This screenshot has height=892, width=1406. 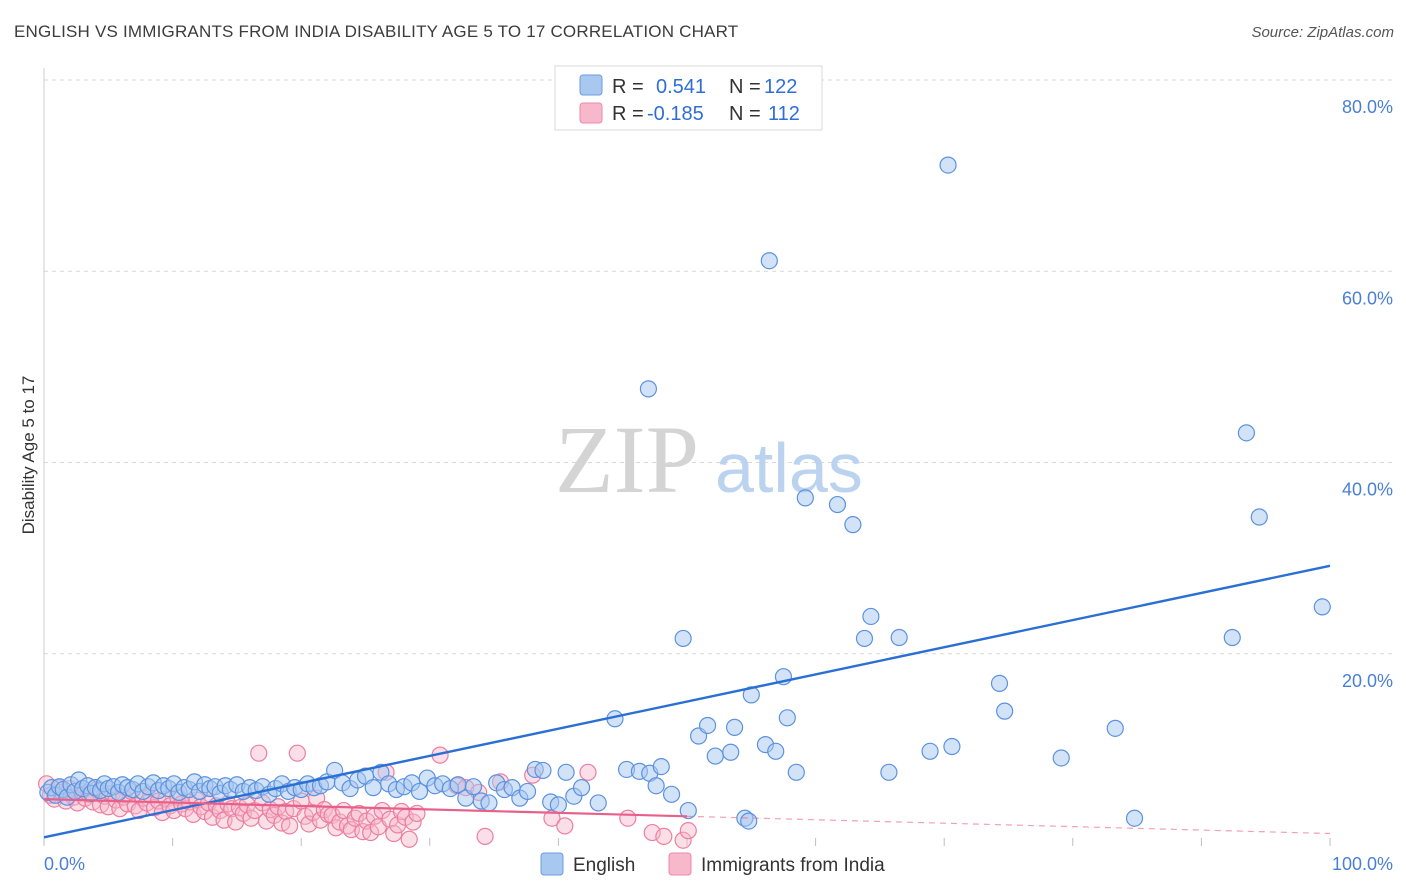 What do you see at coordinates (1322, 32) in the screenshot?
I see `source-label: Source: ZipAtlas.com` at bounding box center [1322, 32].